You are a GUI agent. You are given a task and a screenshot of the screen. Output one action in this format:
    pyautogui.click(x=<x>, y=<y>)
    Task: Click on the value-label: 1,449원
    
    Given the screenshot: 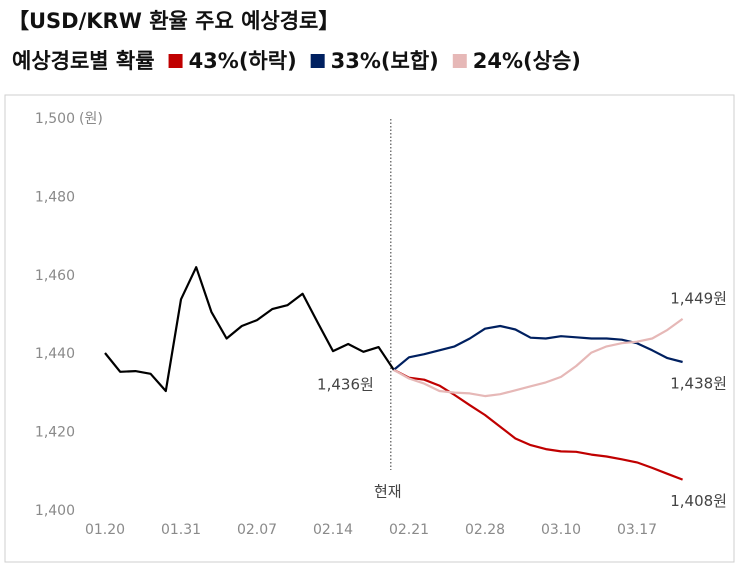 What is the action you would take?
    pyautogui.click(x=698, y=298)
    